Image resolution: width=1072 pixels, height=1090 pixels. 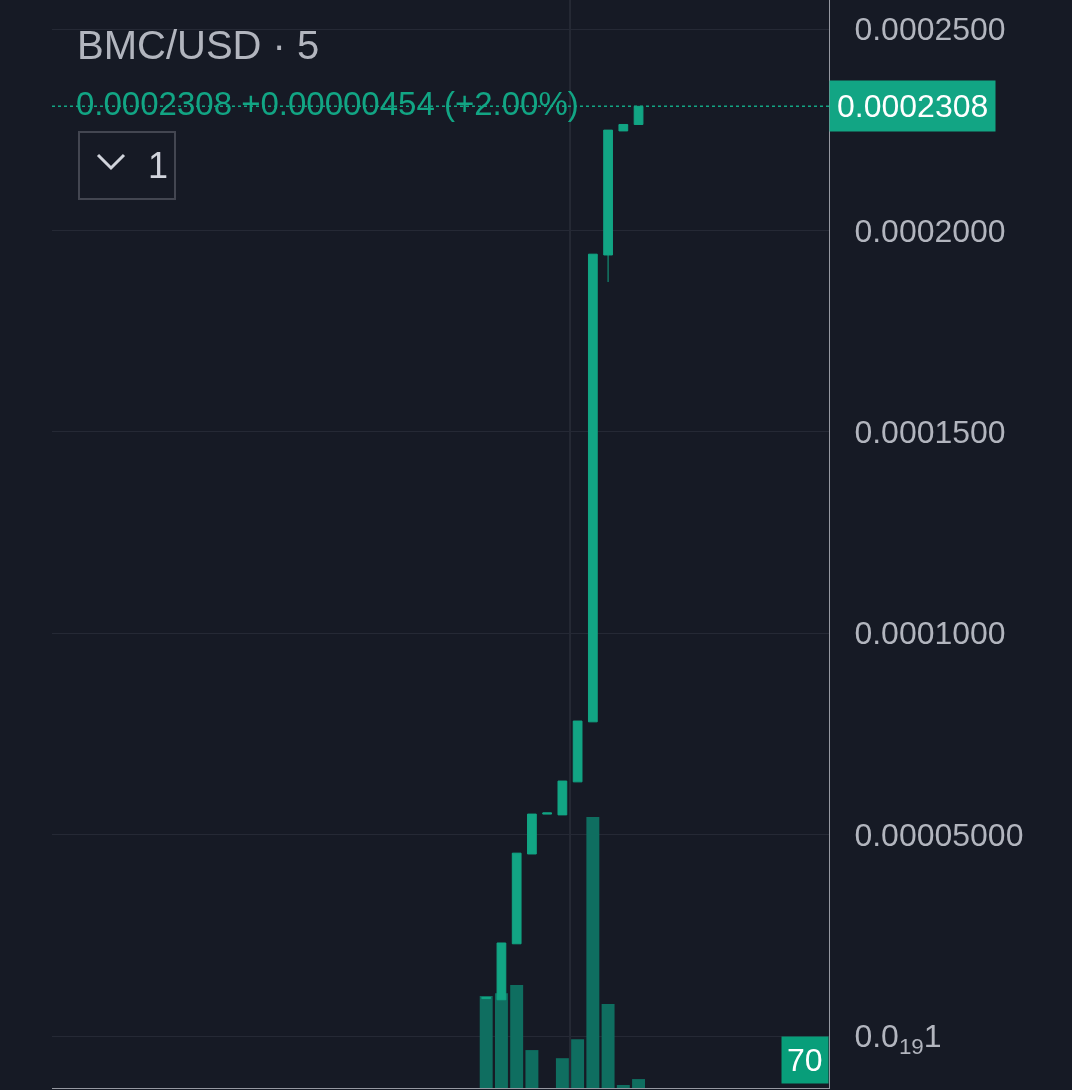 I want to click on annotation: 1, so click(x=157, y=165).